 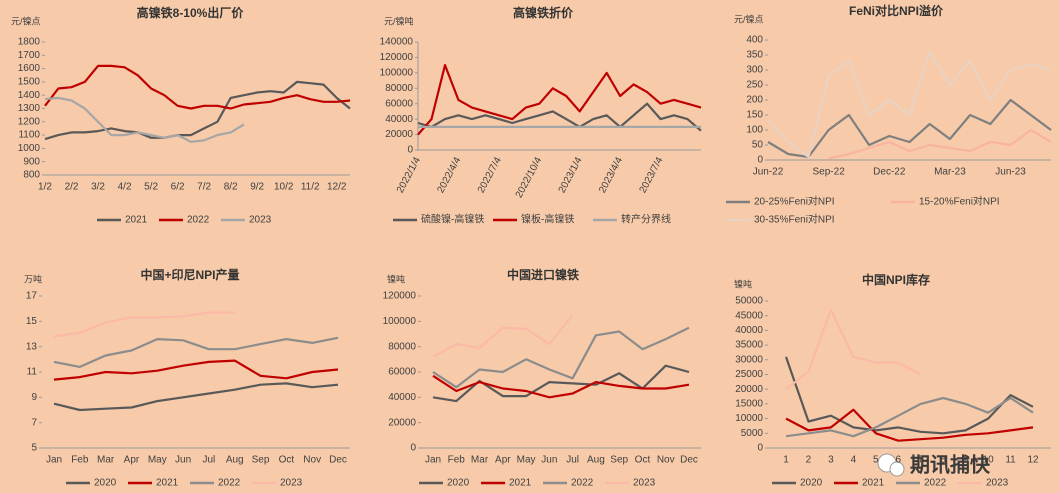 I want to click on y-tick-label: 5, so click(x=34, y=448).